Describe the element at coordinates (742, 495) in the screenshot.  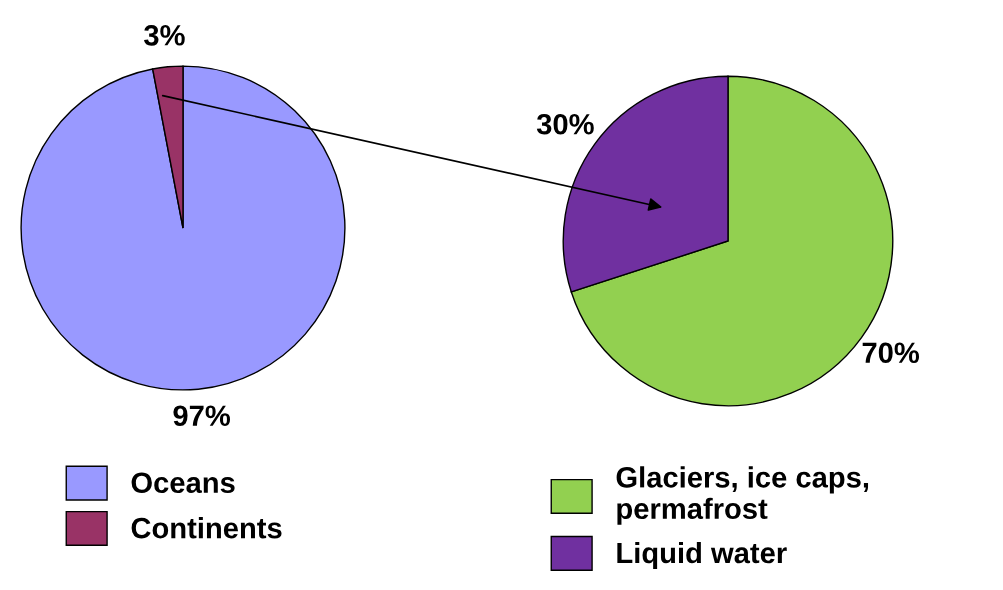
I see `legend-label: Glaciers, ice caps, permafrost` at that location.